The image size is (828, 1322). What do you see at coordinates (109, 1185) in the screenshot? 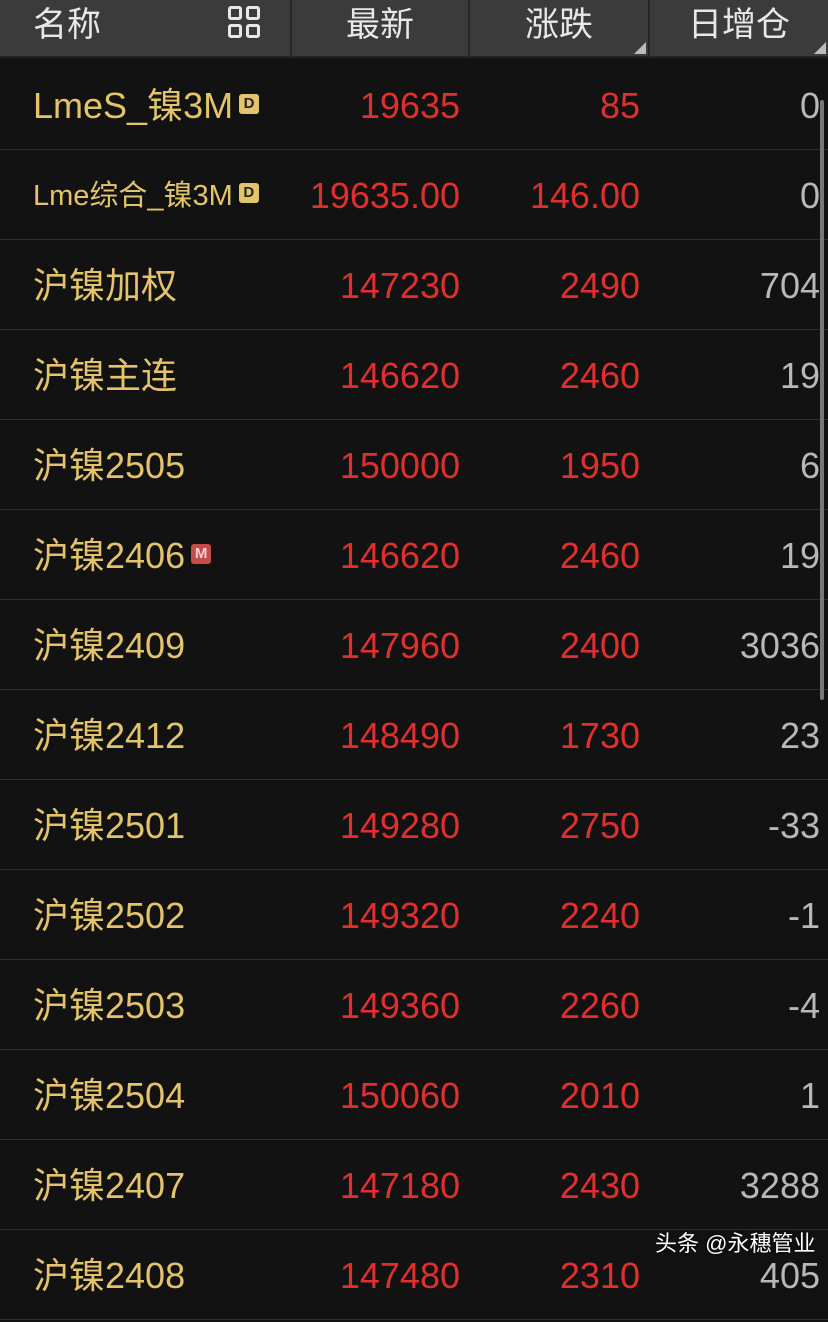
I see `instrument-name-text: 沪镍2407` at bounding box center [109, 1185].